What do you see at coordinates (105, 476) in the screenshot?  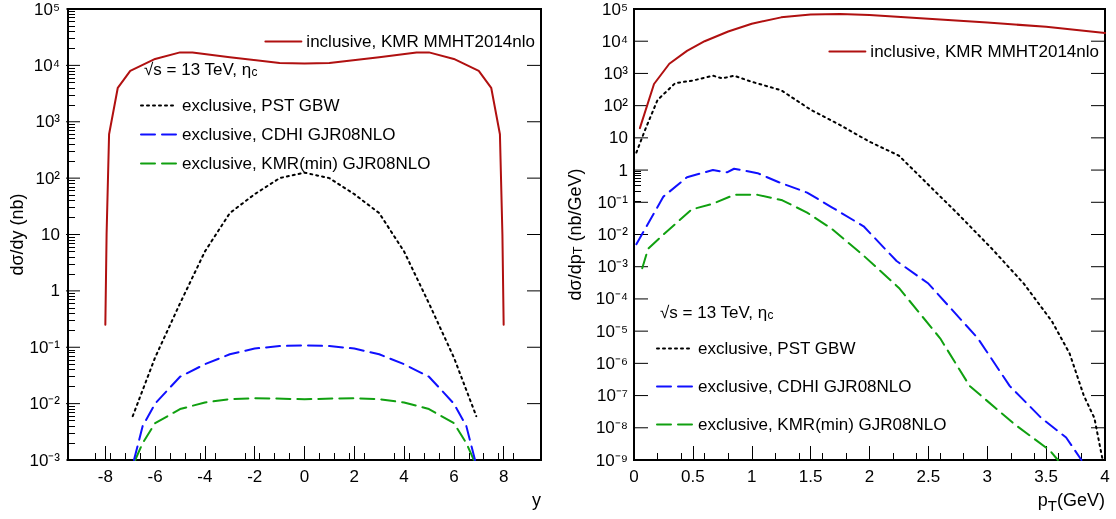 I see `x-tick-label: -8` at bounding box center [105, 476].